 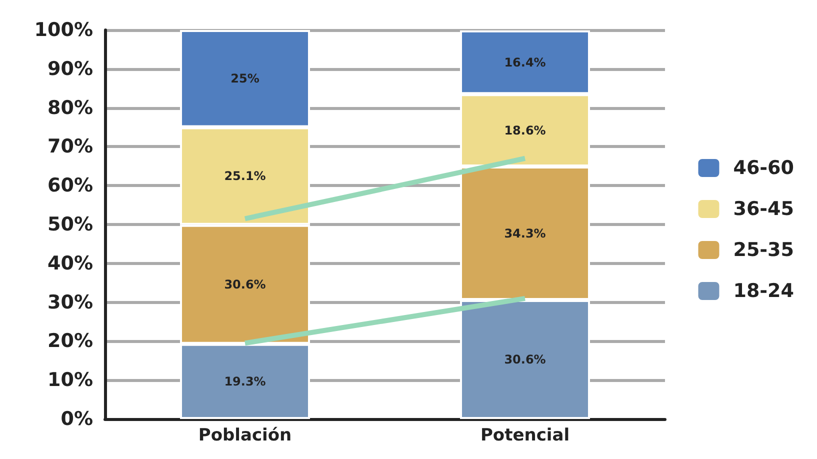 What do you see at coordinates (70, 225) in the screenshot?
I see `y-tick-label: 50%` at bounding box center [70, 225].